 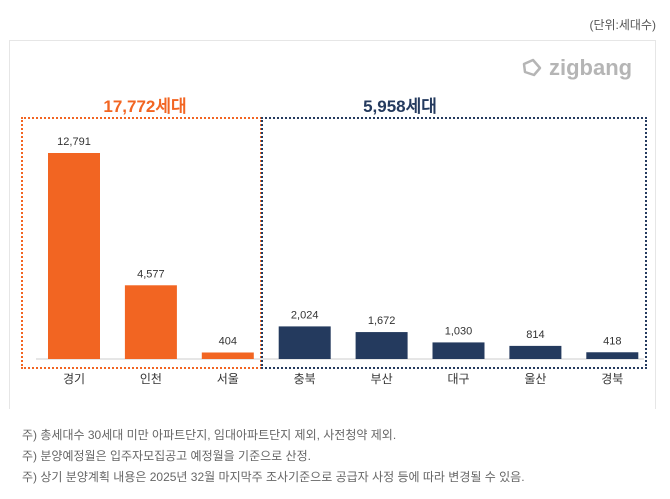 What do you see at coordinates (74, 142) in the screenshot?
I see `data-label: 12,791` at bounding box center [74, 142].